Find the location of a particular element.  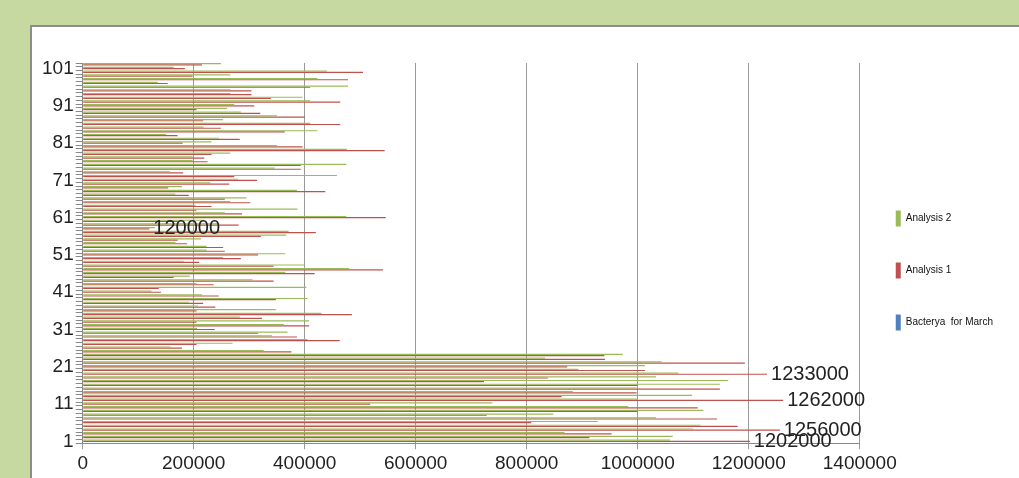

y-tick-label: 51 is located at coordinates (63, 254).